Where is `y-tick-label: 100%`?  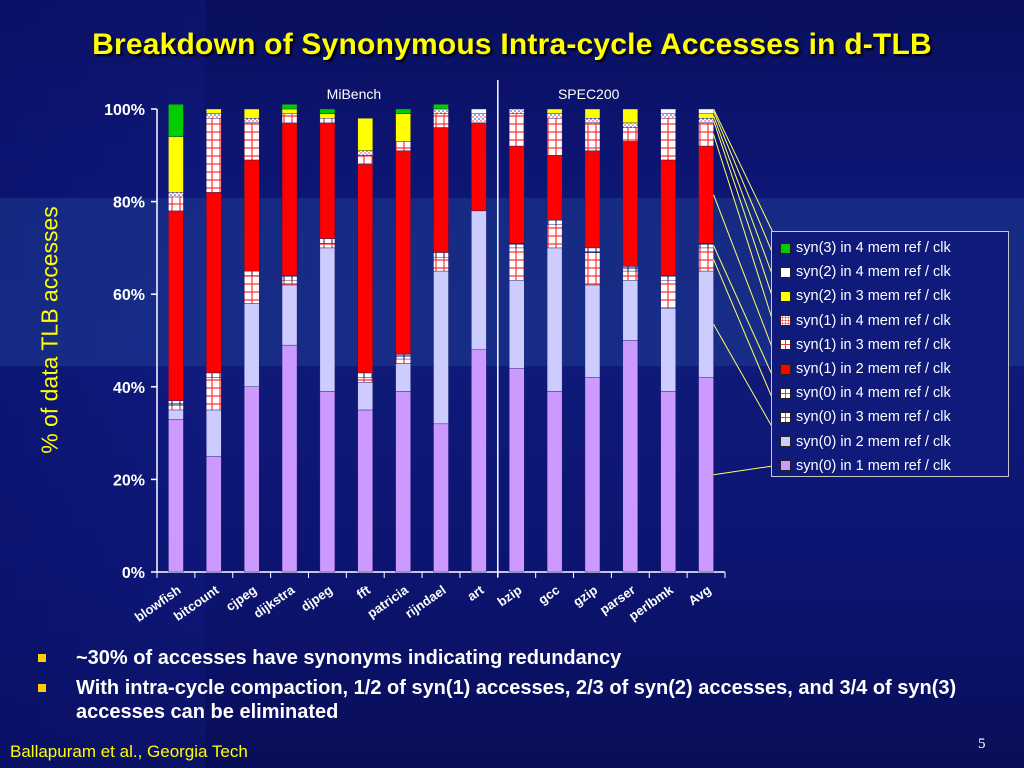
y-tick-label: 100% is located at coordinates (124, 110).